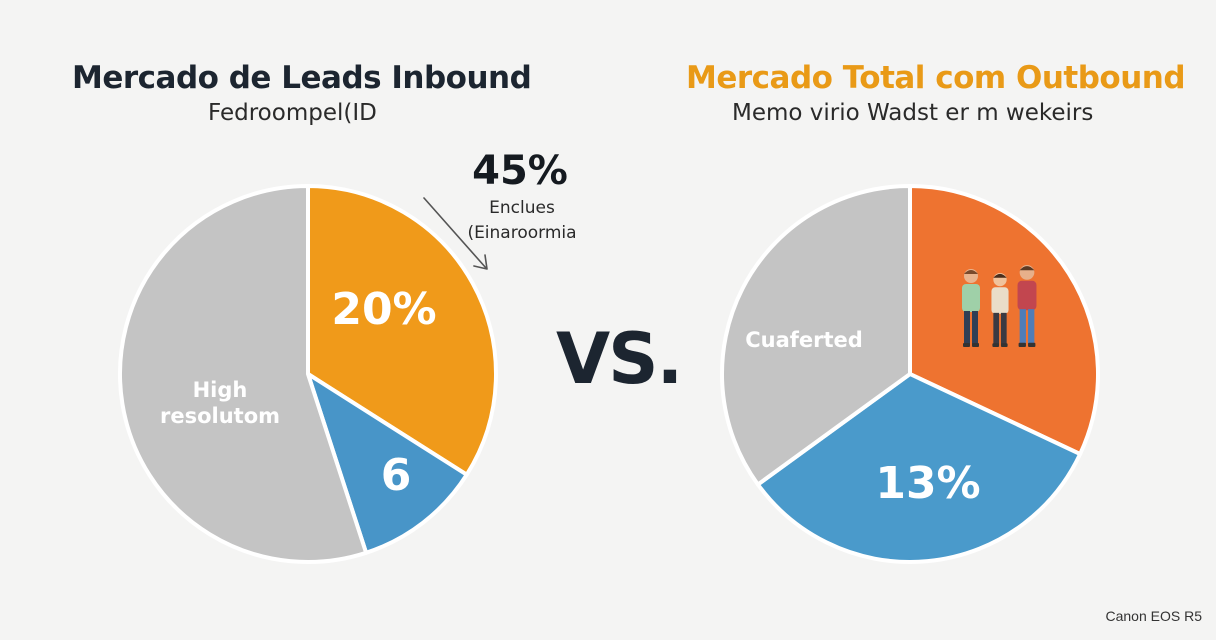 This screenshot has width=1216, height=640. What do you see at coordinates (804, 340) in the screenshot?
I see `pie-2-slice-3-label: Cuaferted` at bounding box center [804, 340].